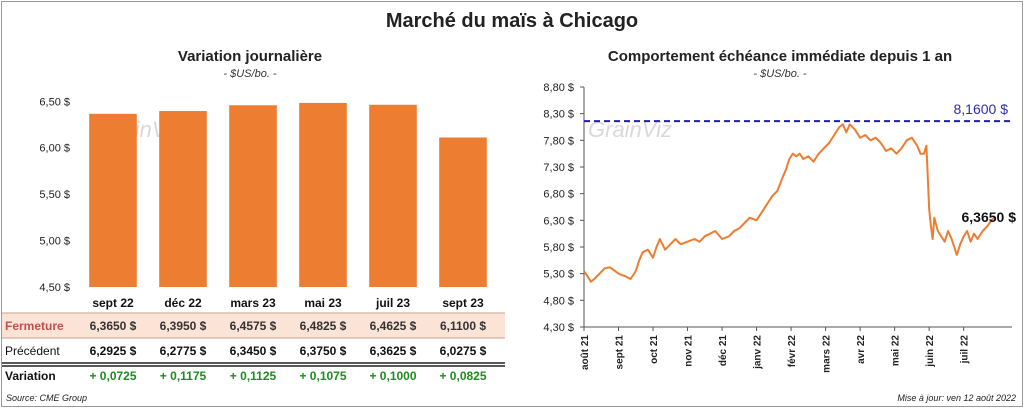  Describe the element at coordinates (322, 376) in the screenshot. I see `table-cell: + 0,1075` at that location.